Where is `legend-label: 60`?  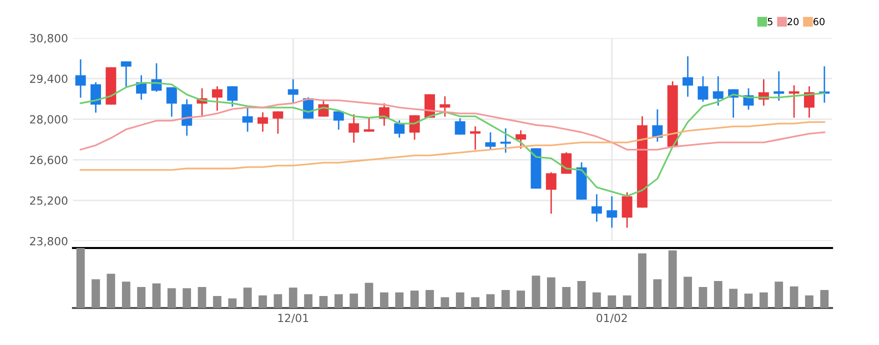 legend-label: 60 is located at coordinates (819, 22).